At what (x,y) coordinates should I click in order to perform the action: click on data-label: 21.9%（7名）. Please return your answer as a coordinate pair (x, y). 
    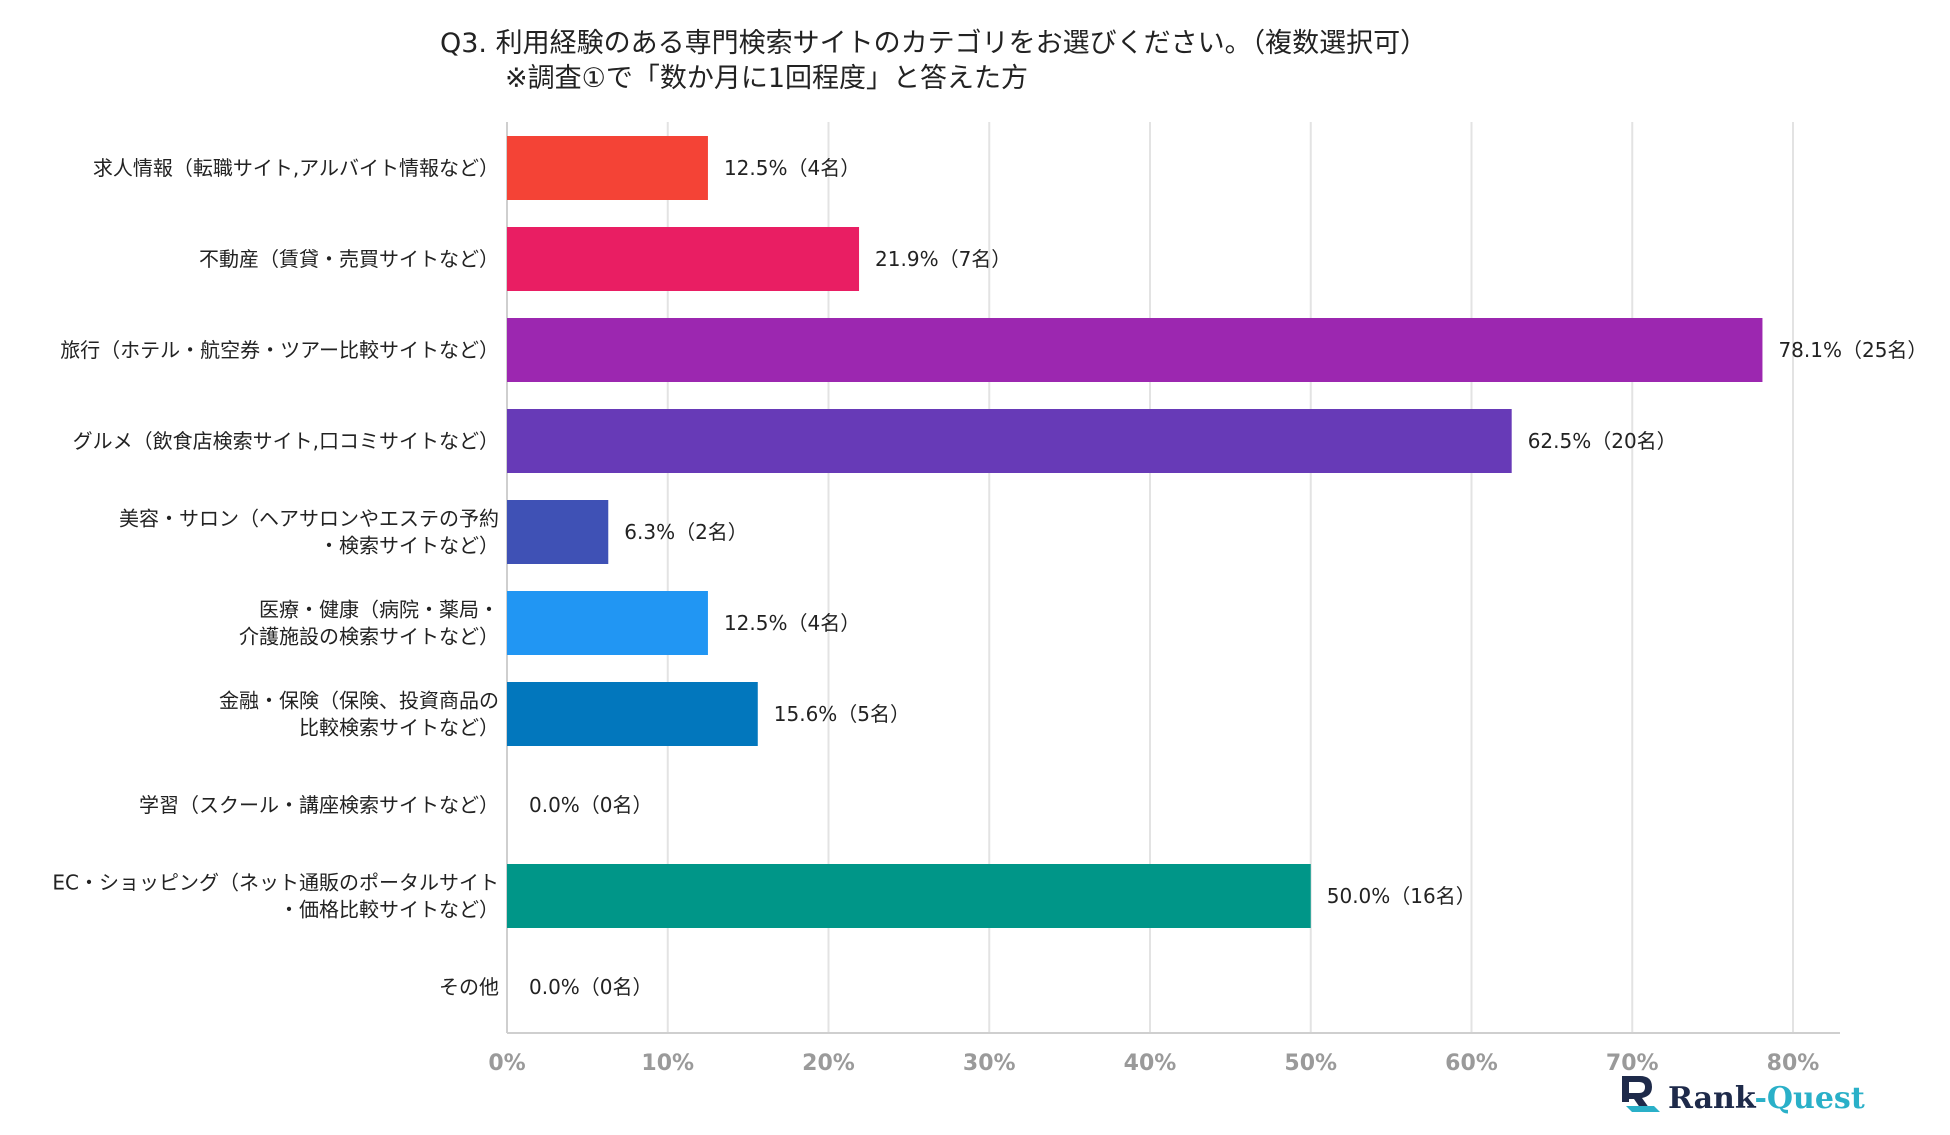
    Looking at the image, I should click on (943, 259).